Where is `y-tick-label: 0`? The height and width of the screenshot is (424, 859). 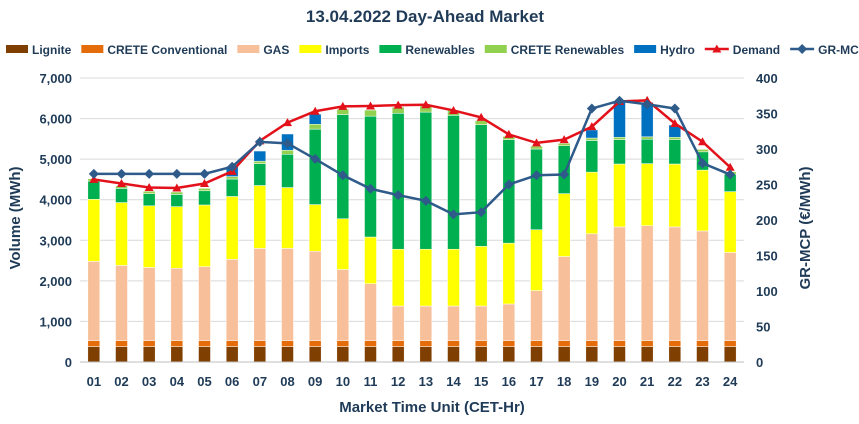 y-tick-label: 0 is located at coordinates (68, 362).